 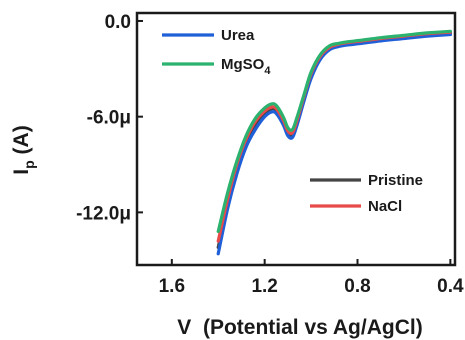 What do you see at coordinates (243, 64) in the screenshot?
I see `legend-label-mgso4-main: MgSO` at bounding box center [243, 64].